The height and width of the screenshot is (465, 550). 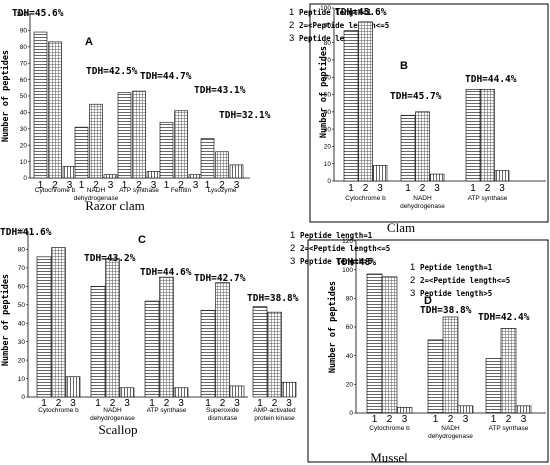 I want to click on category-label: Superoxide, so click(x=222, y=410).